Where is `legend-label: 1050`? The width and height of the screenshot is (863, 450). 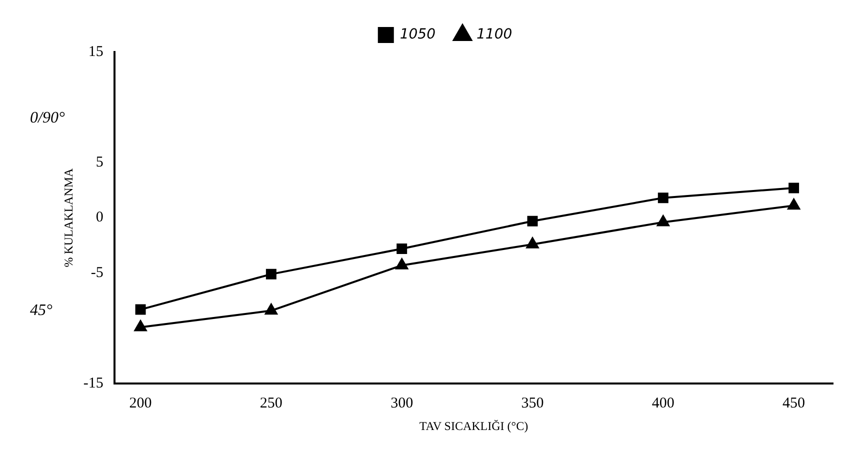 legend-label: 1050 is located at coordinates (418, 34).